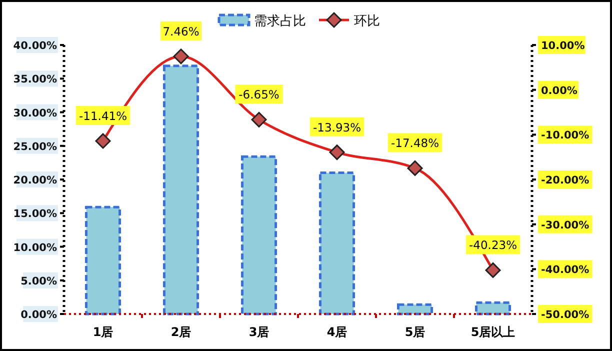 The width and height of the screenshot is (612, 351). What do you see at coordinates (103, 115) in the screenshot?
I see `data-label: -11.41%` at bounding box center [103, 115].